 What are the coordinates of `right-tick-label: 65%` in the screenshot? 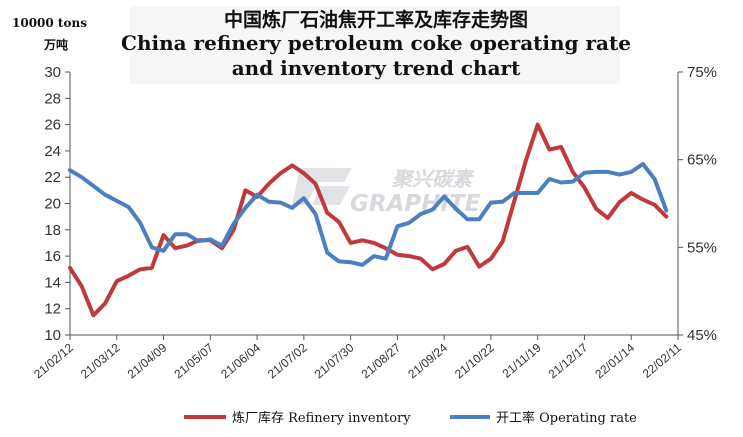 It's located at (702, 160).